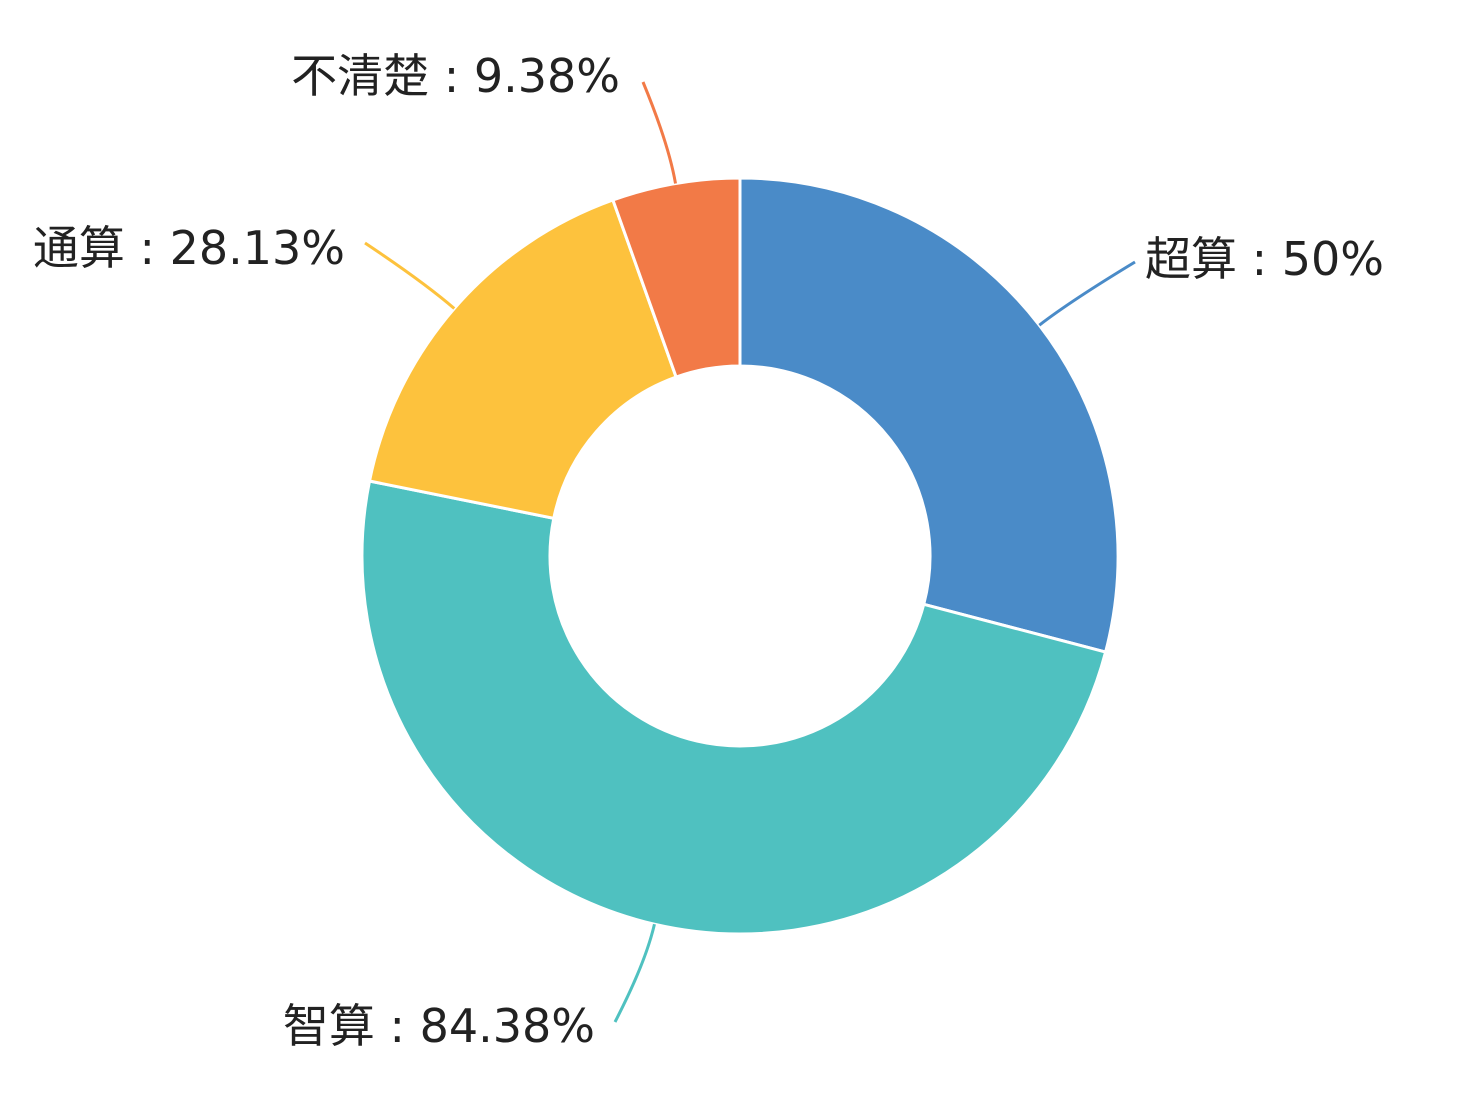 The image size is (1473, 1101). What do you see at coordinates (439, 1026) in the screenshot?
I see `slice-label-1: 智算 : 84.38%` at bounding box center [439, 1026].